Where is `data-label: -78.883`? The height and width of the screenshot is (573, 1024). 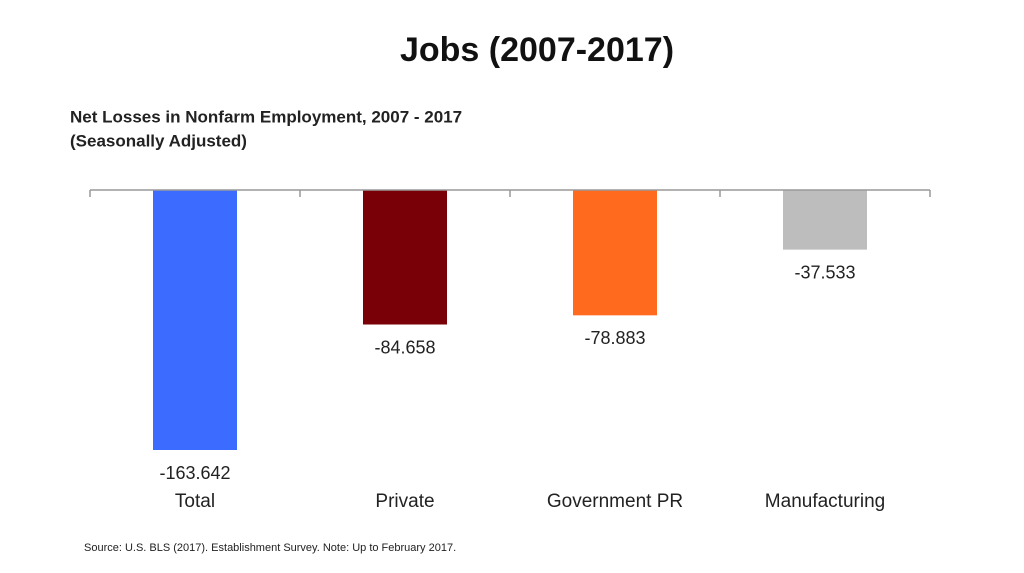 data-label: -78.883 is located at coordinates (614, 338).